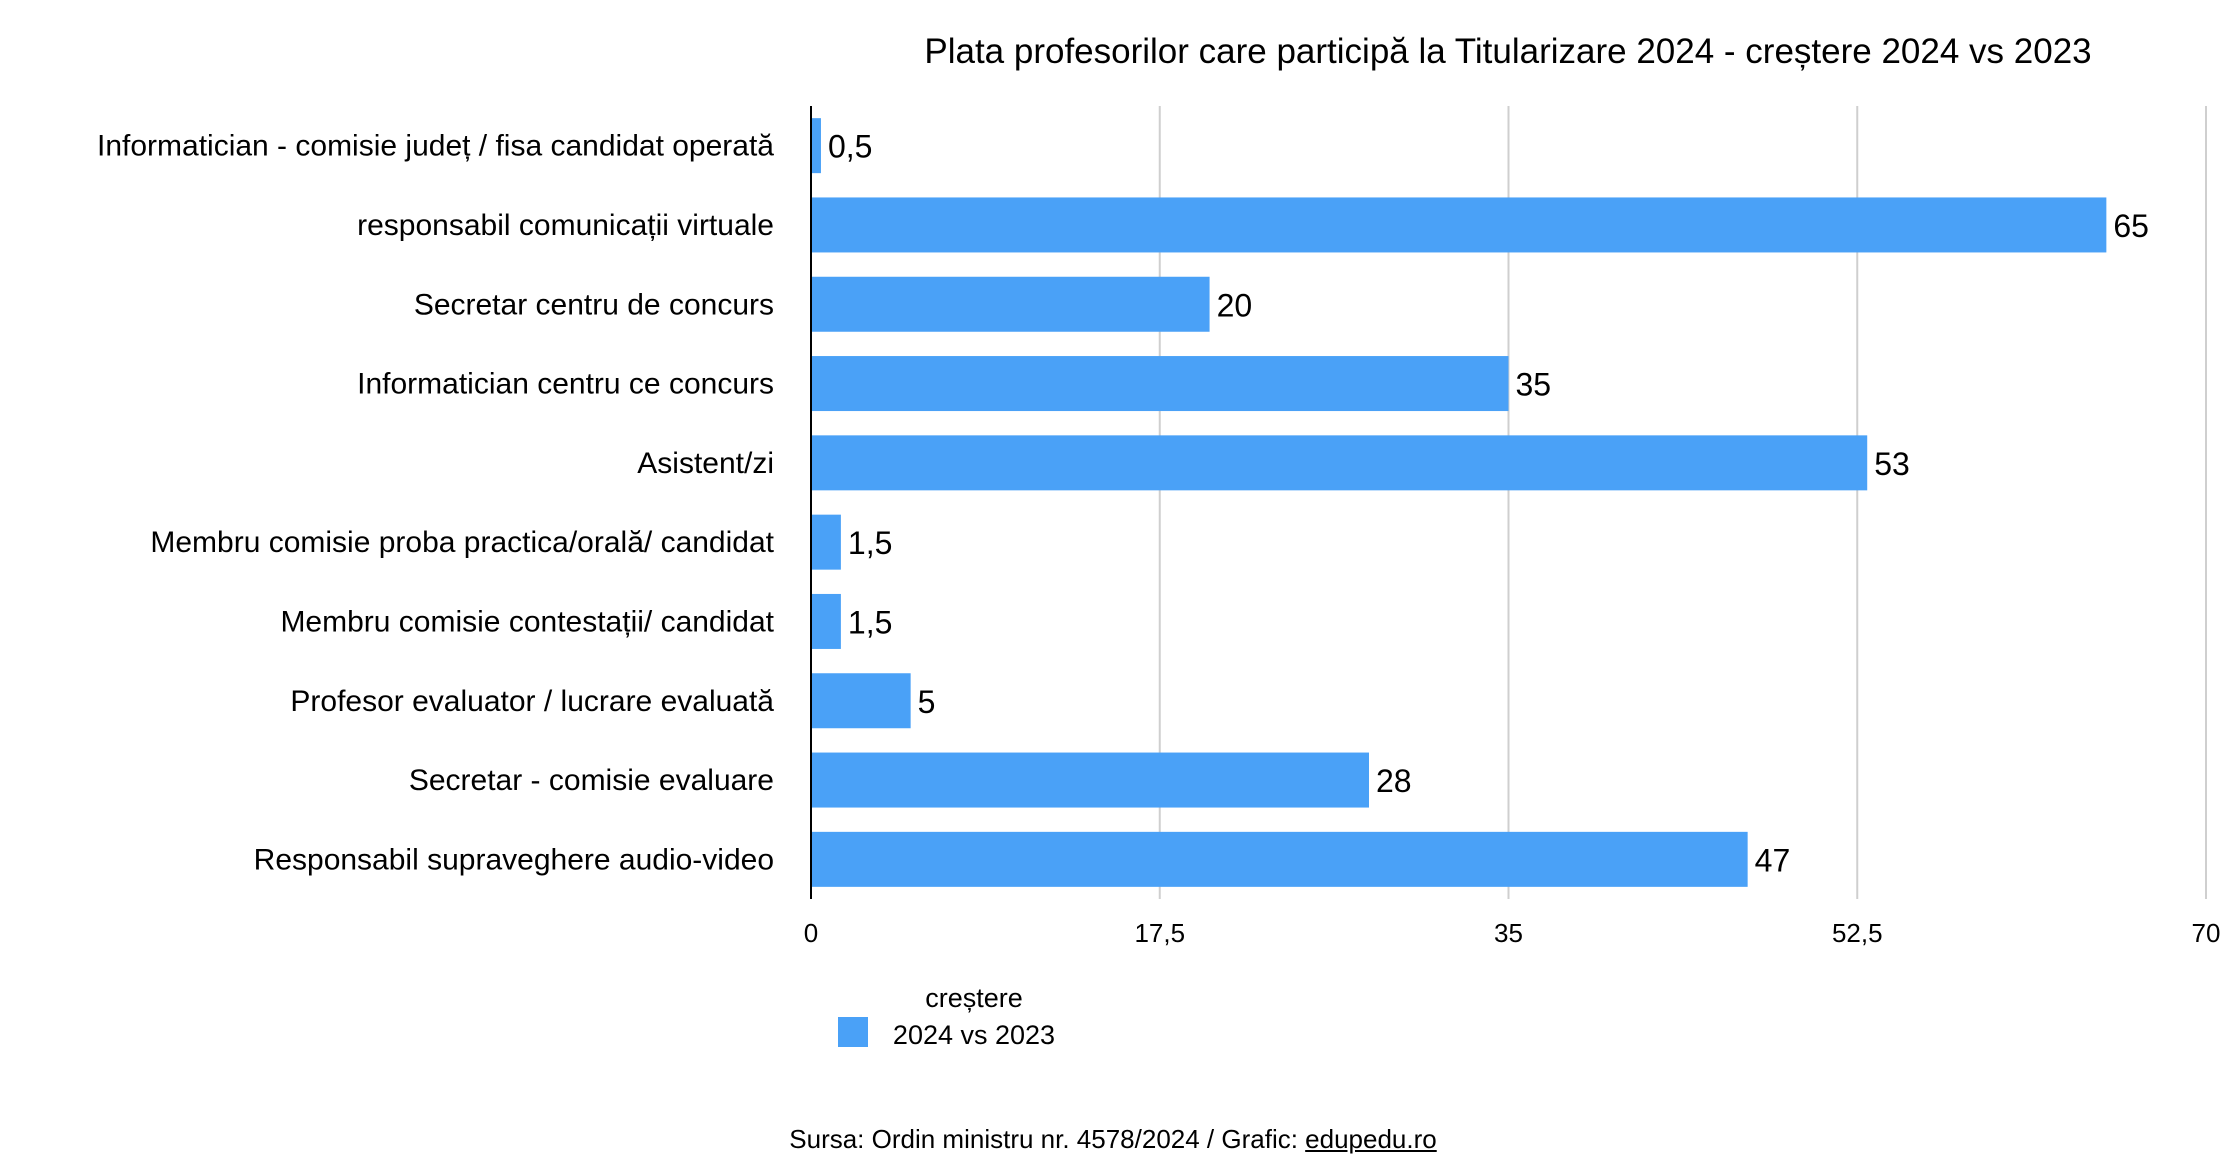 The height and width of the screenshot is (1169, 2226). Describe the element at coordinates (2131, 226) in the screenshot. I see `data-label: 65` at that location.